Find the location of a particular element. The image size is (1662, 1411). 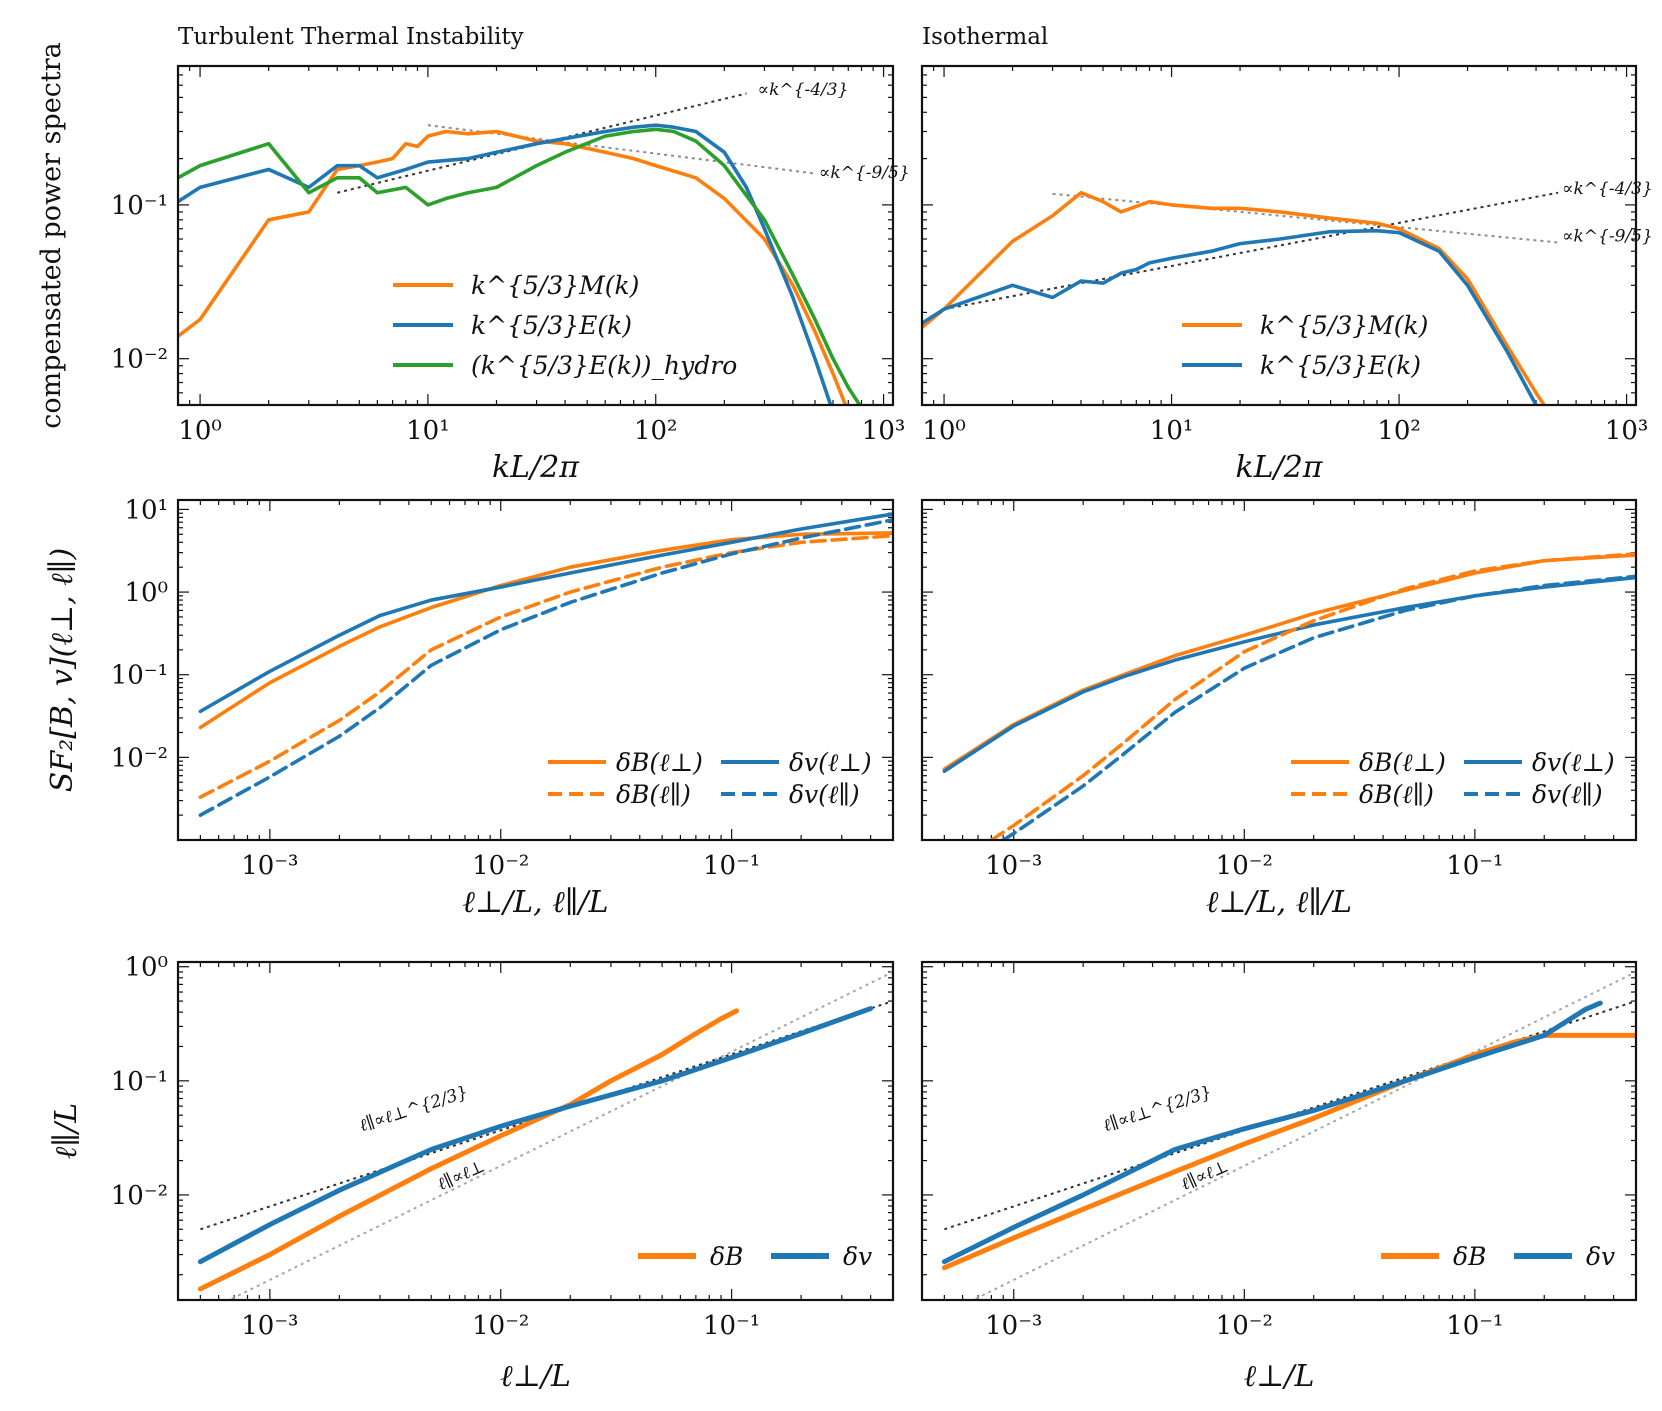

y-axis-label: SF₂[B, v](ℓ⊥, ℓ∥) is located at coordinates (62, 670).